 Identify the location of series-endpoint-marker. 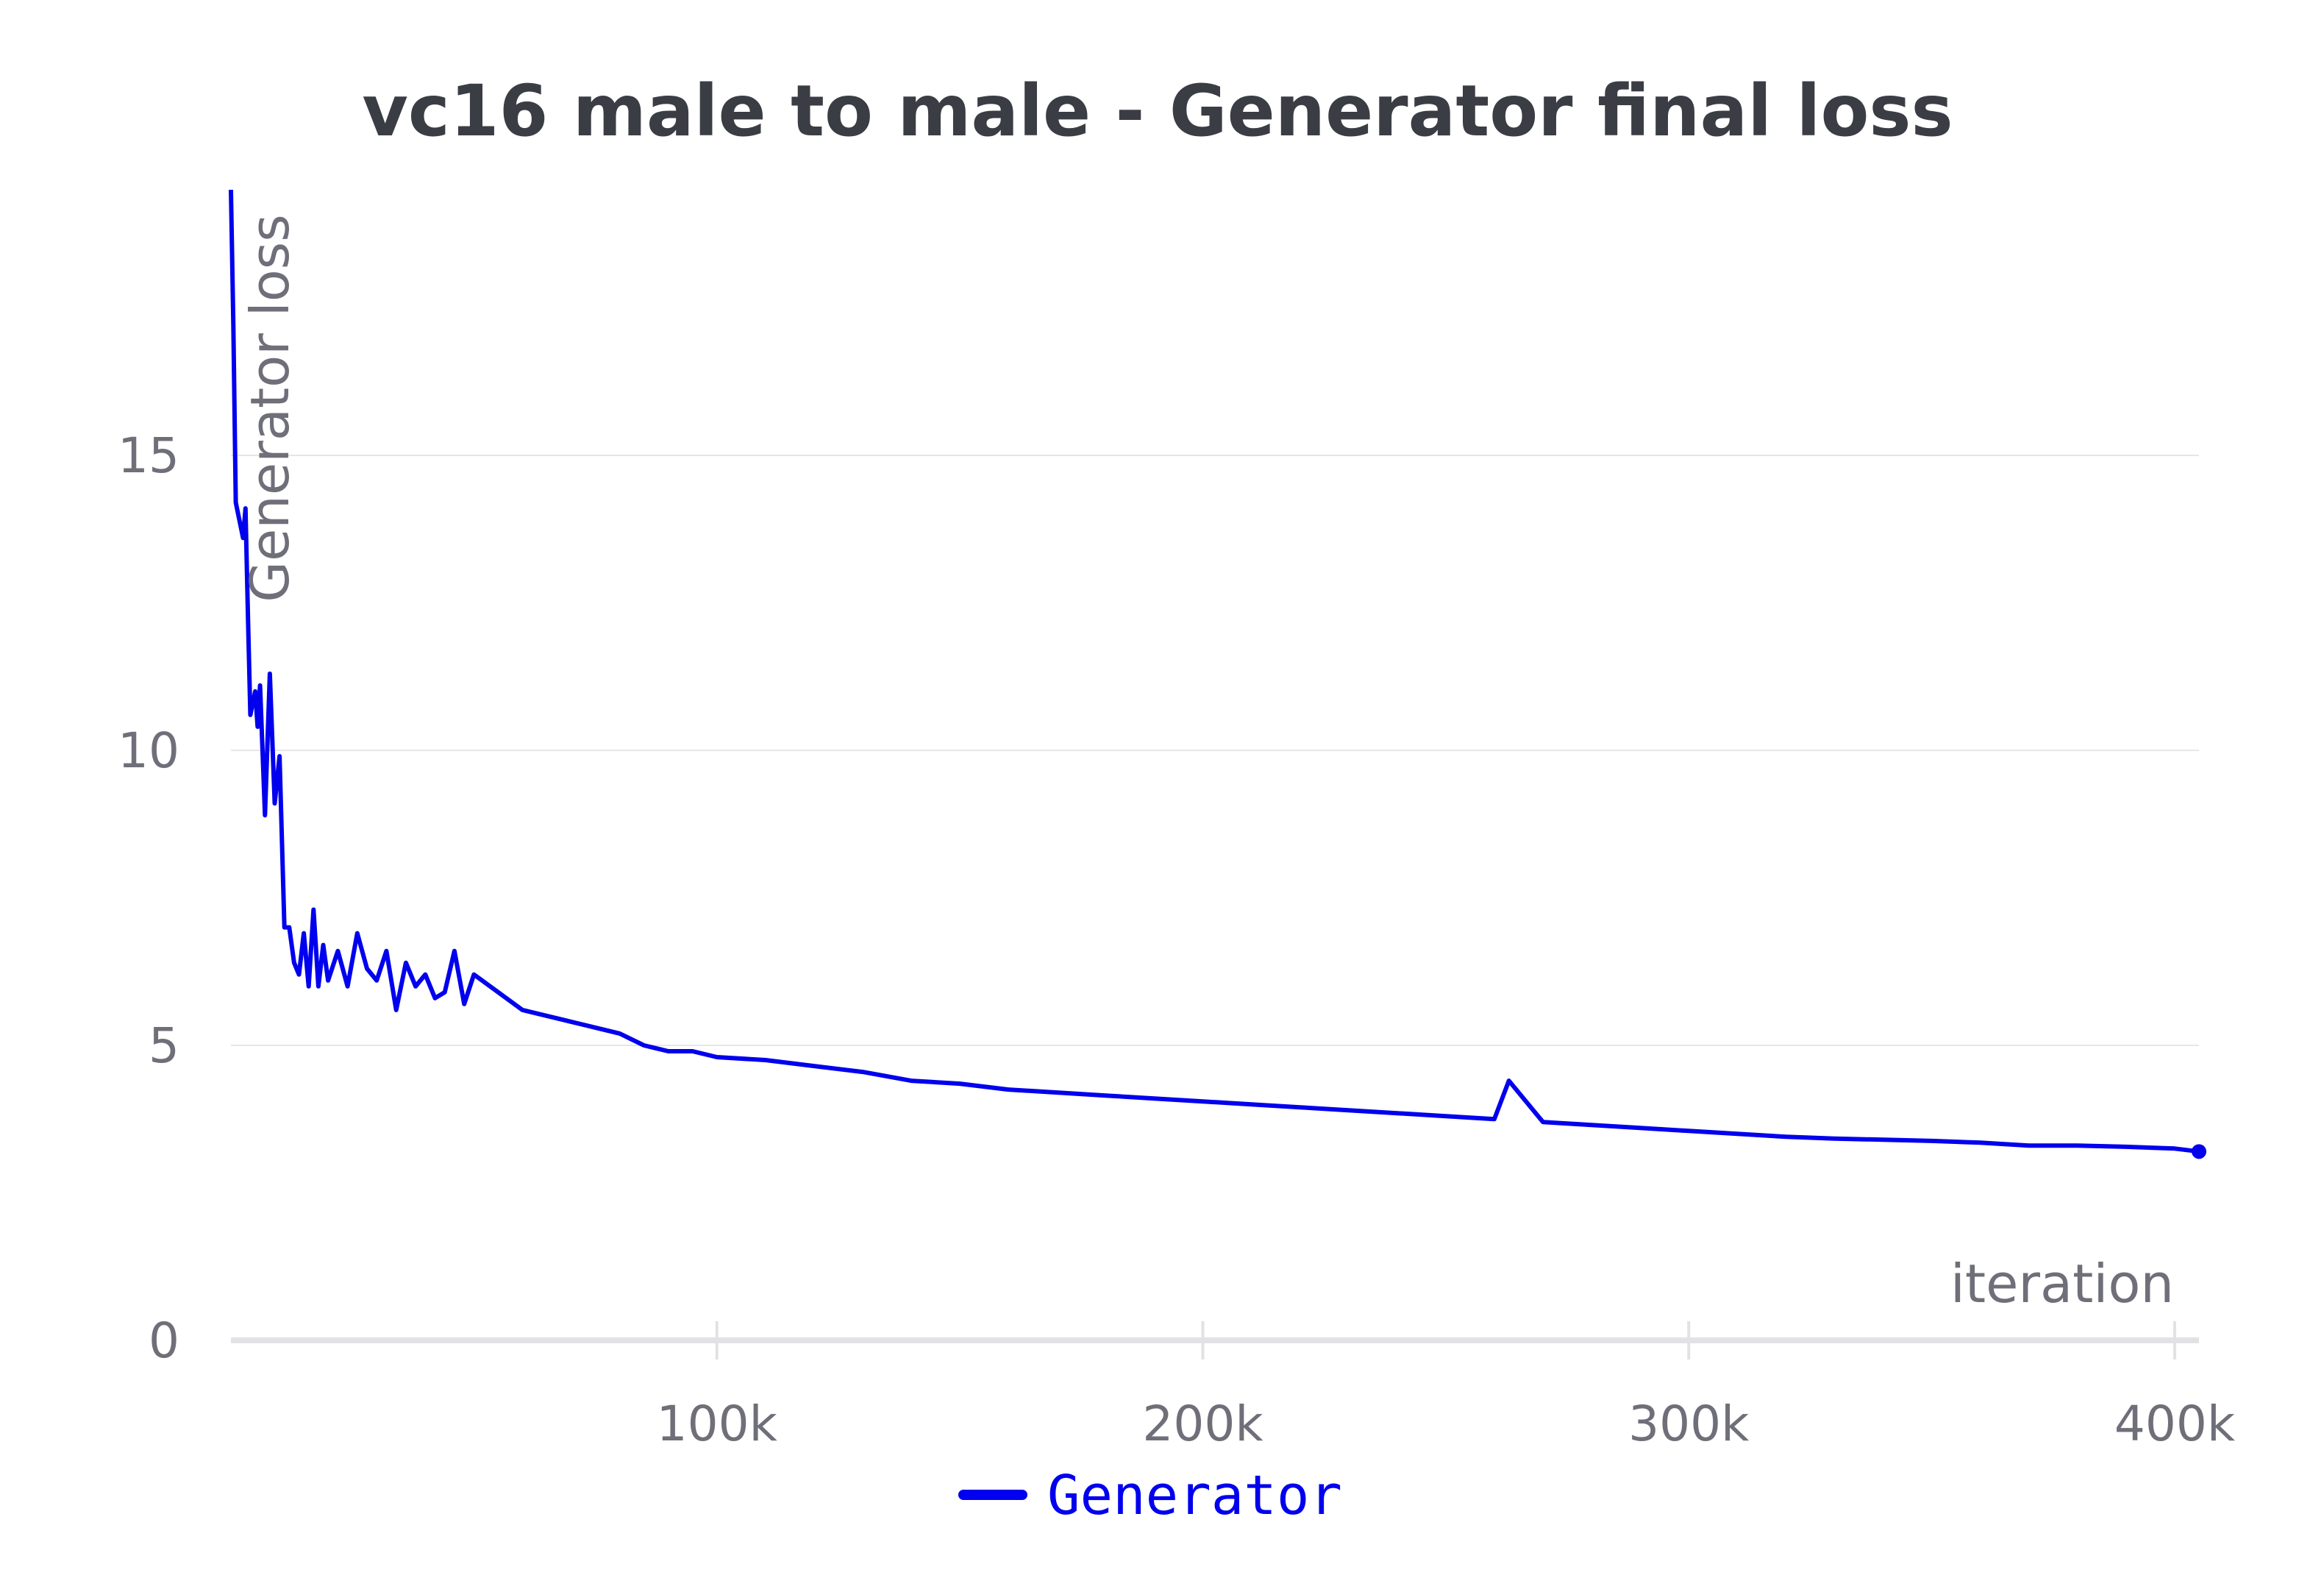
(2199, 1151).